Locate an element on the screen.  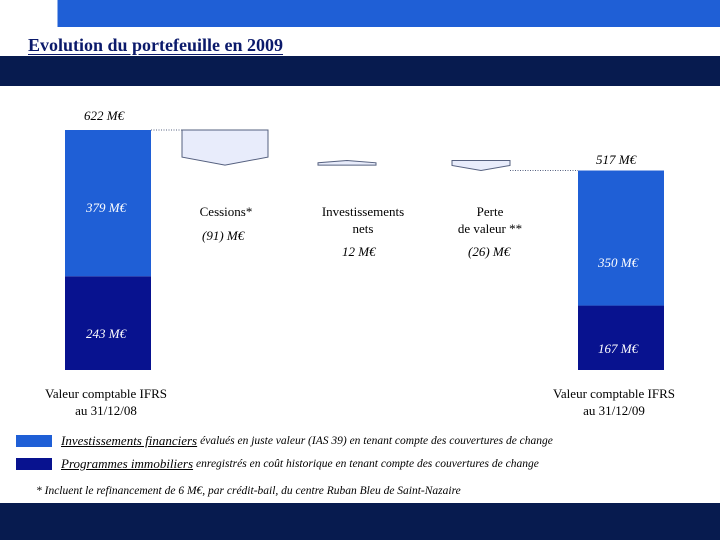
slide-title: Evolution du portefeuille en 2009 is located at coordinates (156, 45).